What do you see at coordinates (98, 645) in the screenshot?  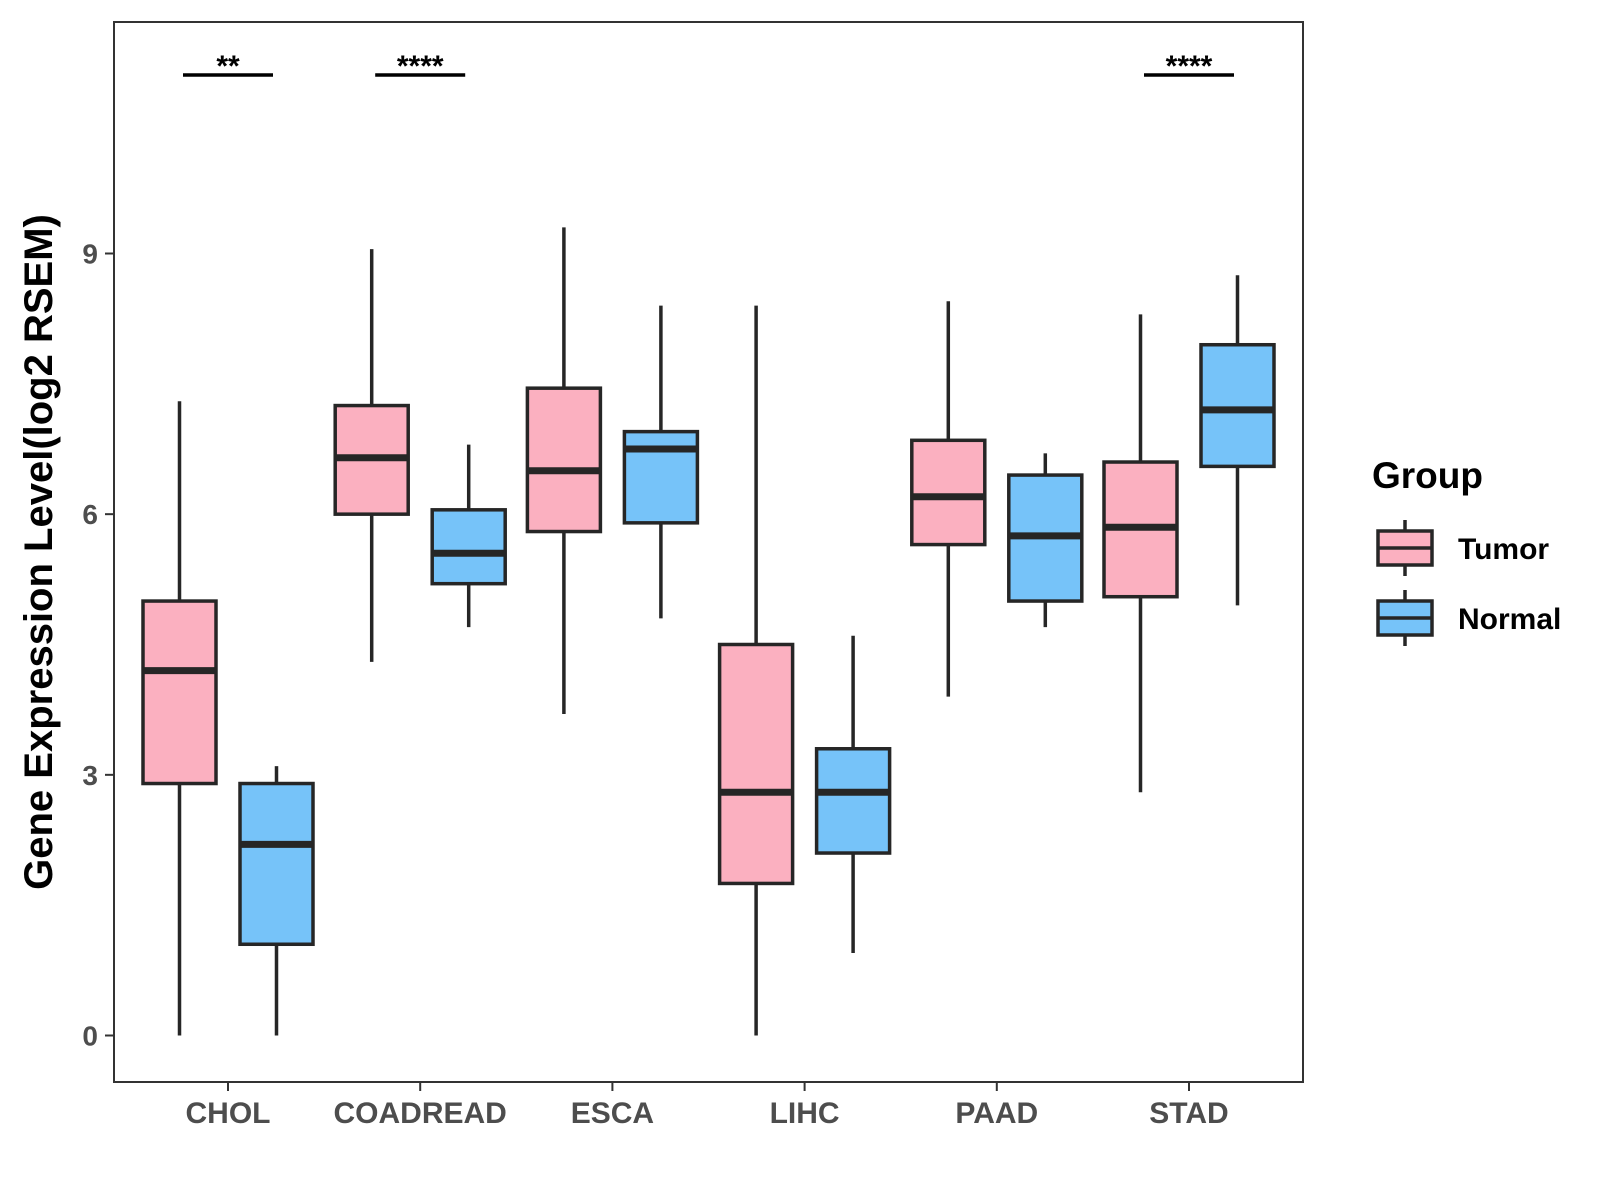 I see `y-axis: 0 3 6 9` at bounding box center [98, 645].